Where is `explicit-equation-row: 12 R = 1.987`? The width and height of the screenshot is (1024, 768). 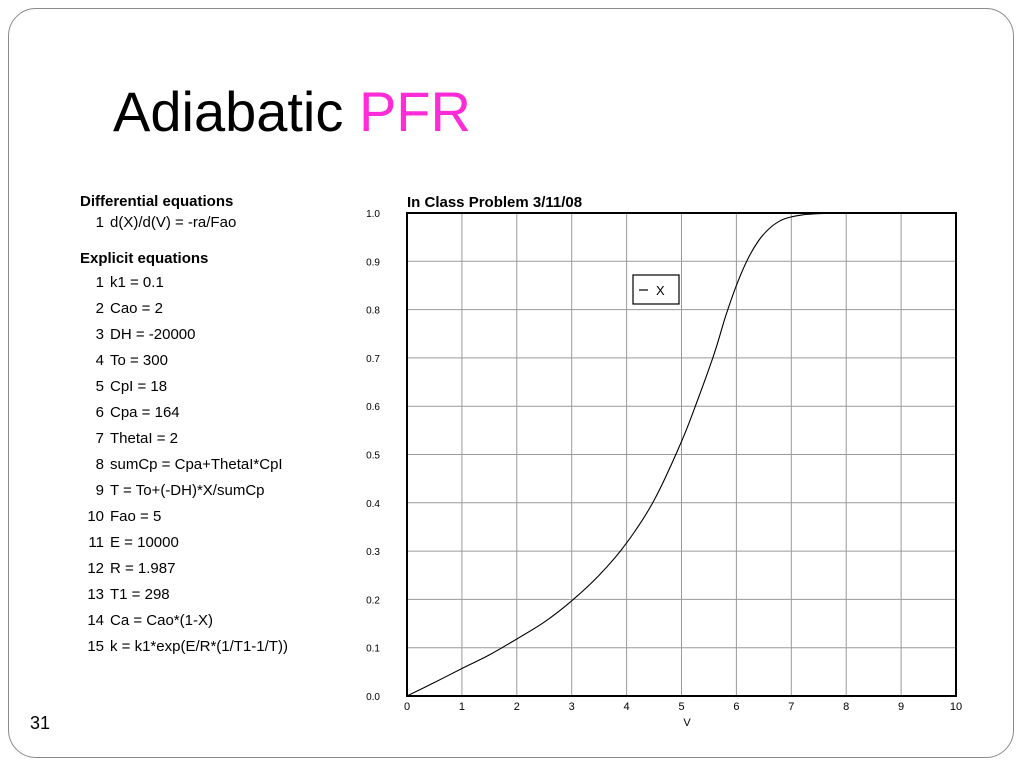
explicit-equation-row: 12 R = 1.987 is located at coordinates (184, 569).